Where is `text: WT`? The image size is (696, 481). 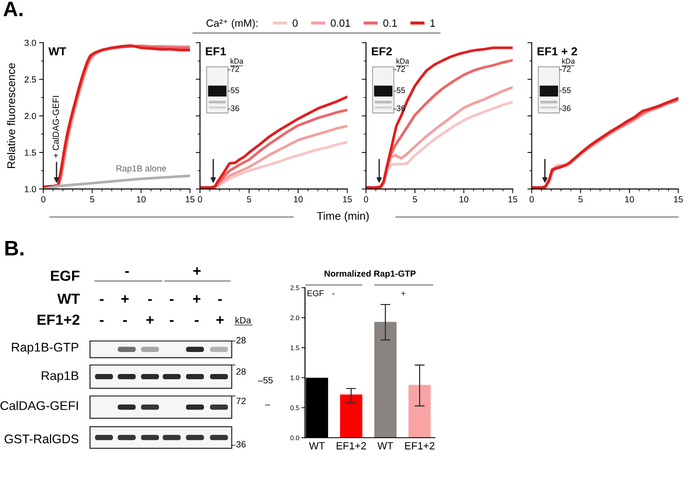 text: WT is located at coordinates (68, 299).